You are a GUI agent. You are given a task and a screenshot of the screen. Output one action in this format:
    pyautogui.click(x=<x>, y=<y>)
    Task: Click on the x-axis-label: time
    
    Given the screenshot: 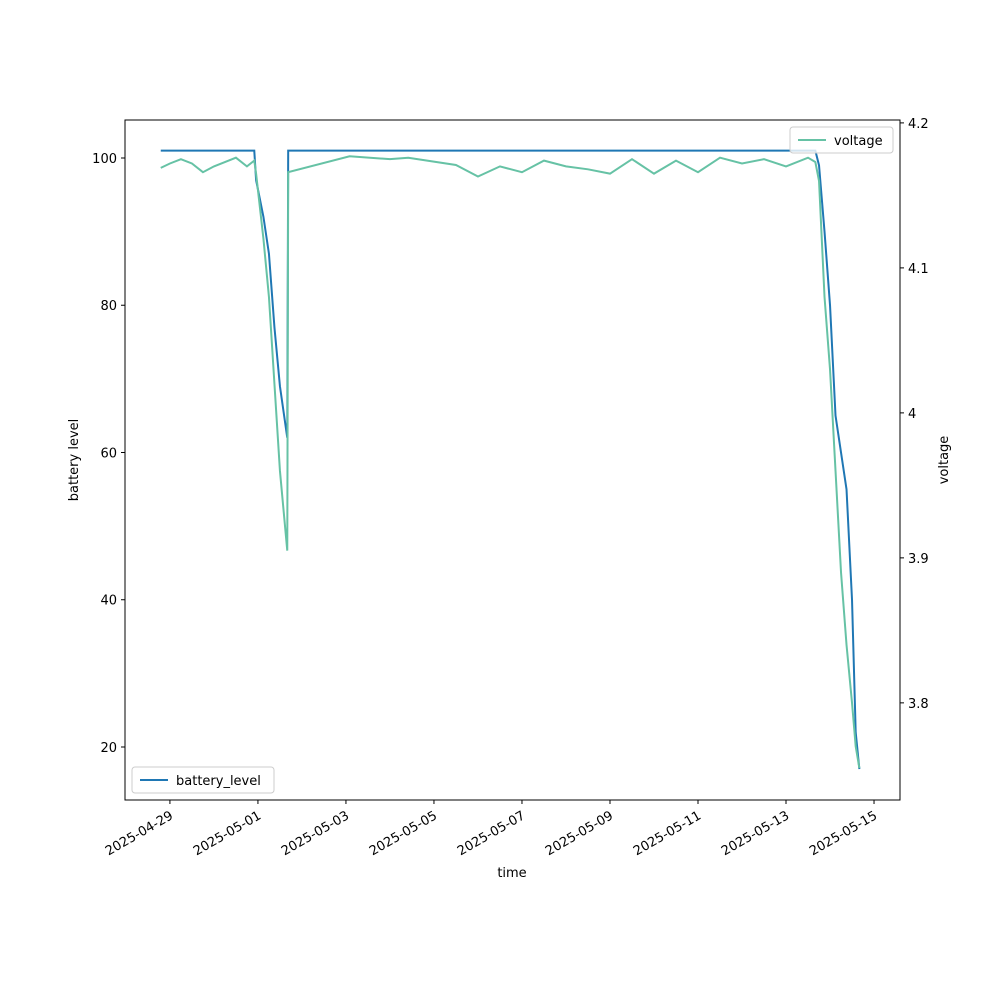 What is the action you would take?
    pyautogui.click(x=511, y=873)
    